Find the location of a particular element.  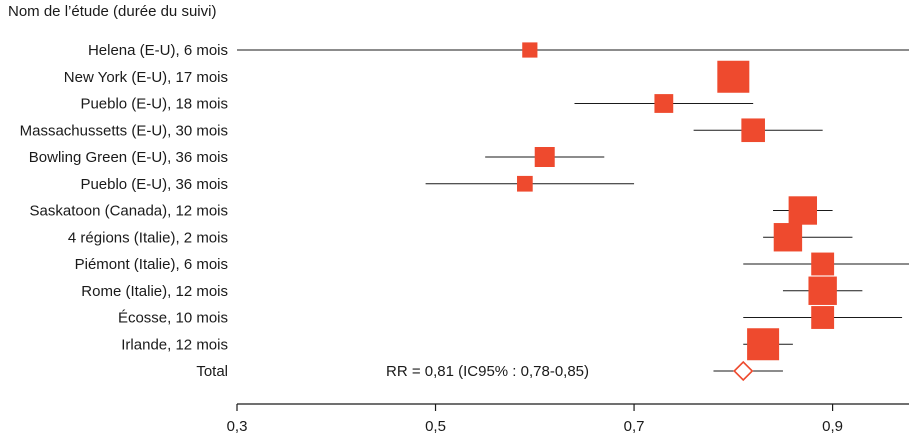

study-label: Irlande, 12 mois is located at coordinates (174, 344).